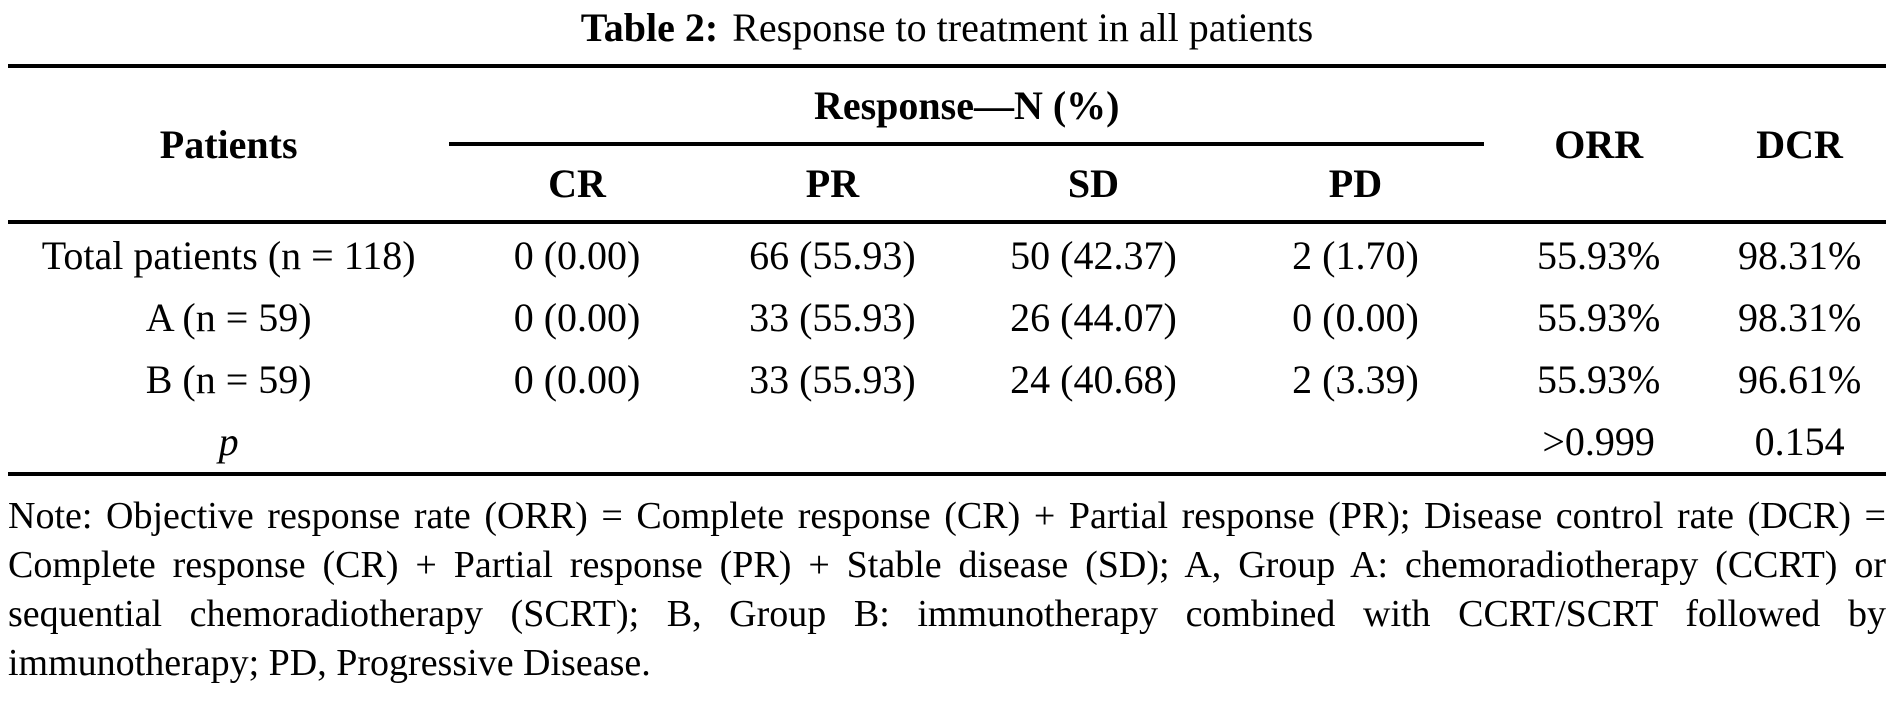 The image size is (1894, 702). Describe the element at coordinates (832, 184) in the screenshot. I see `column-header-pr: PR` at that location.